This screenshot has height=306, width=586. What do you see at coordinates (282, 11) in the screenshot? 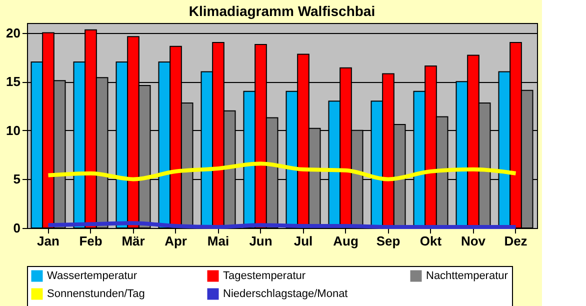
I see `chart-title: Klimadiagramm Walfischbai` at bounding box center [282, 11].